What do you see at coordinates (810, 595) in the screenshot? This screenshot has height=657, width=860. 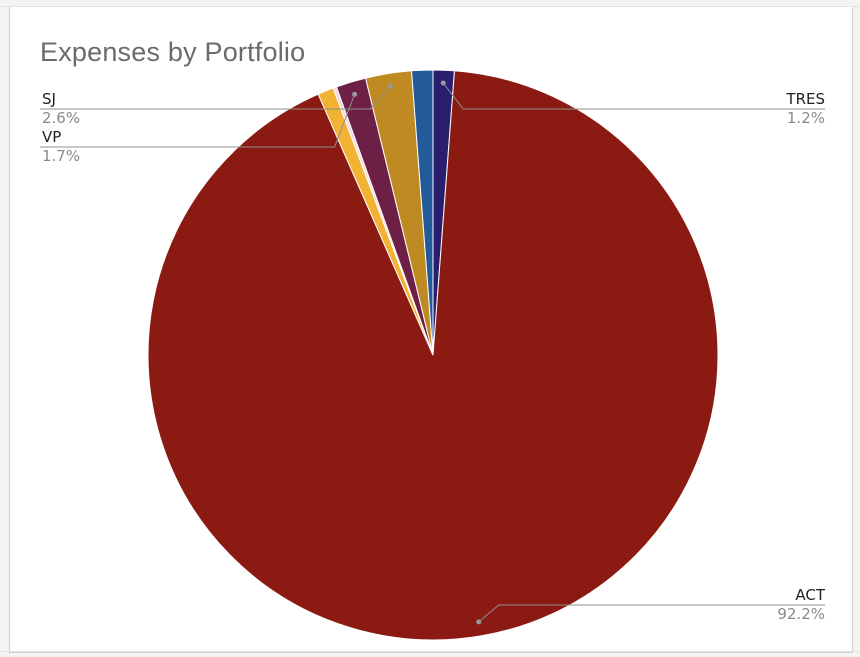 I see `slice-label-name: ACT` at bounding box center [810, 595].